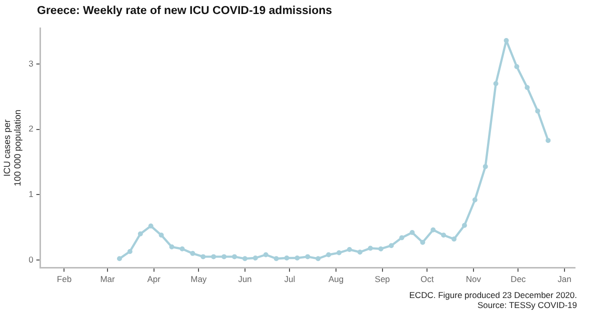 The height and width of the screenshot is (335, 599). Describe the element at coordinates (290, 279) in the screenshot. I see `x-tick-label: Jul` at that location.